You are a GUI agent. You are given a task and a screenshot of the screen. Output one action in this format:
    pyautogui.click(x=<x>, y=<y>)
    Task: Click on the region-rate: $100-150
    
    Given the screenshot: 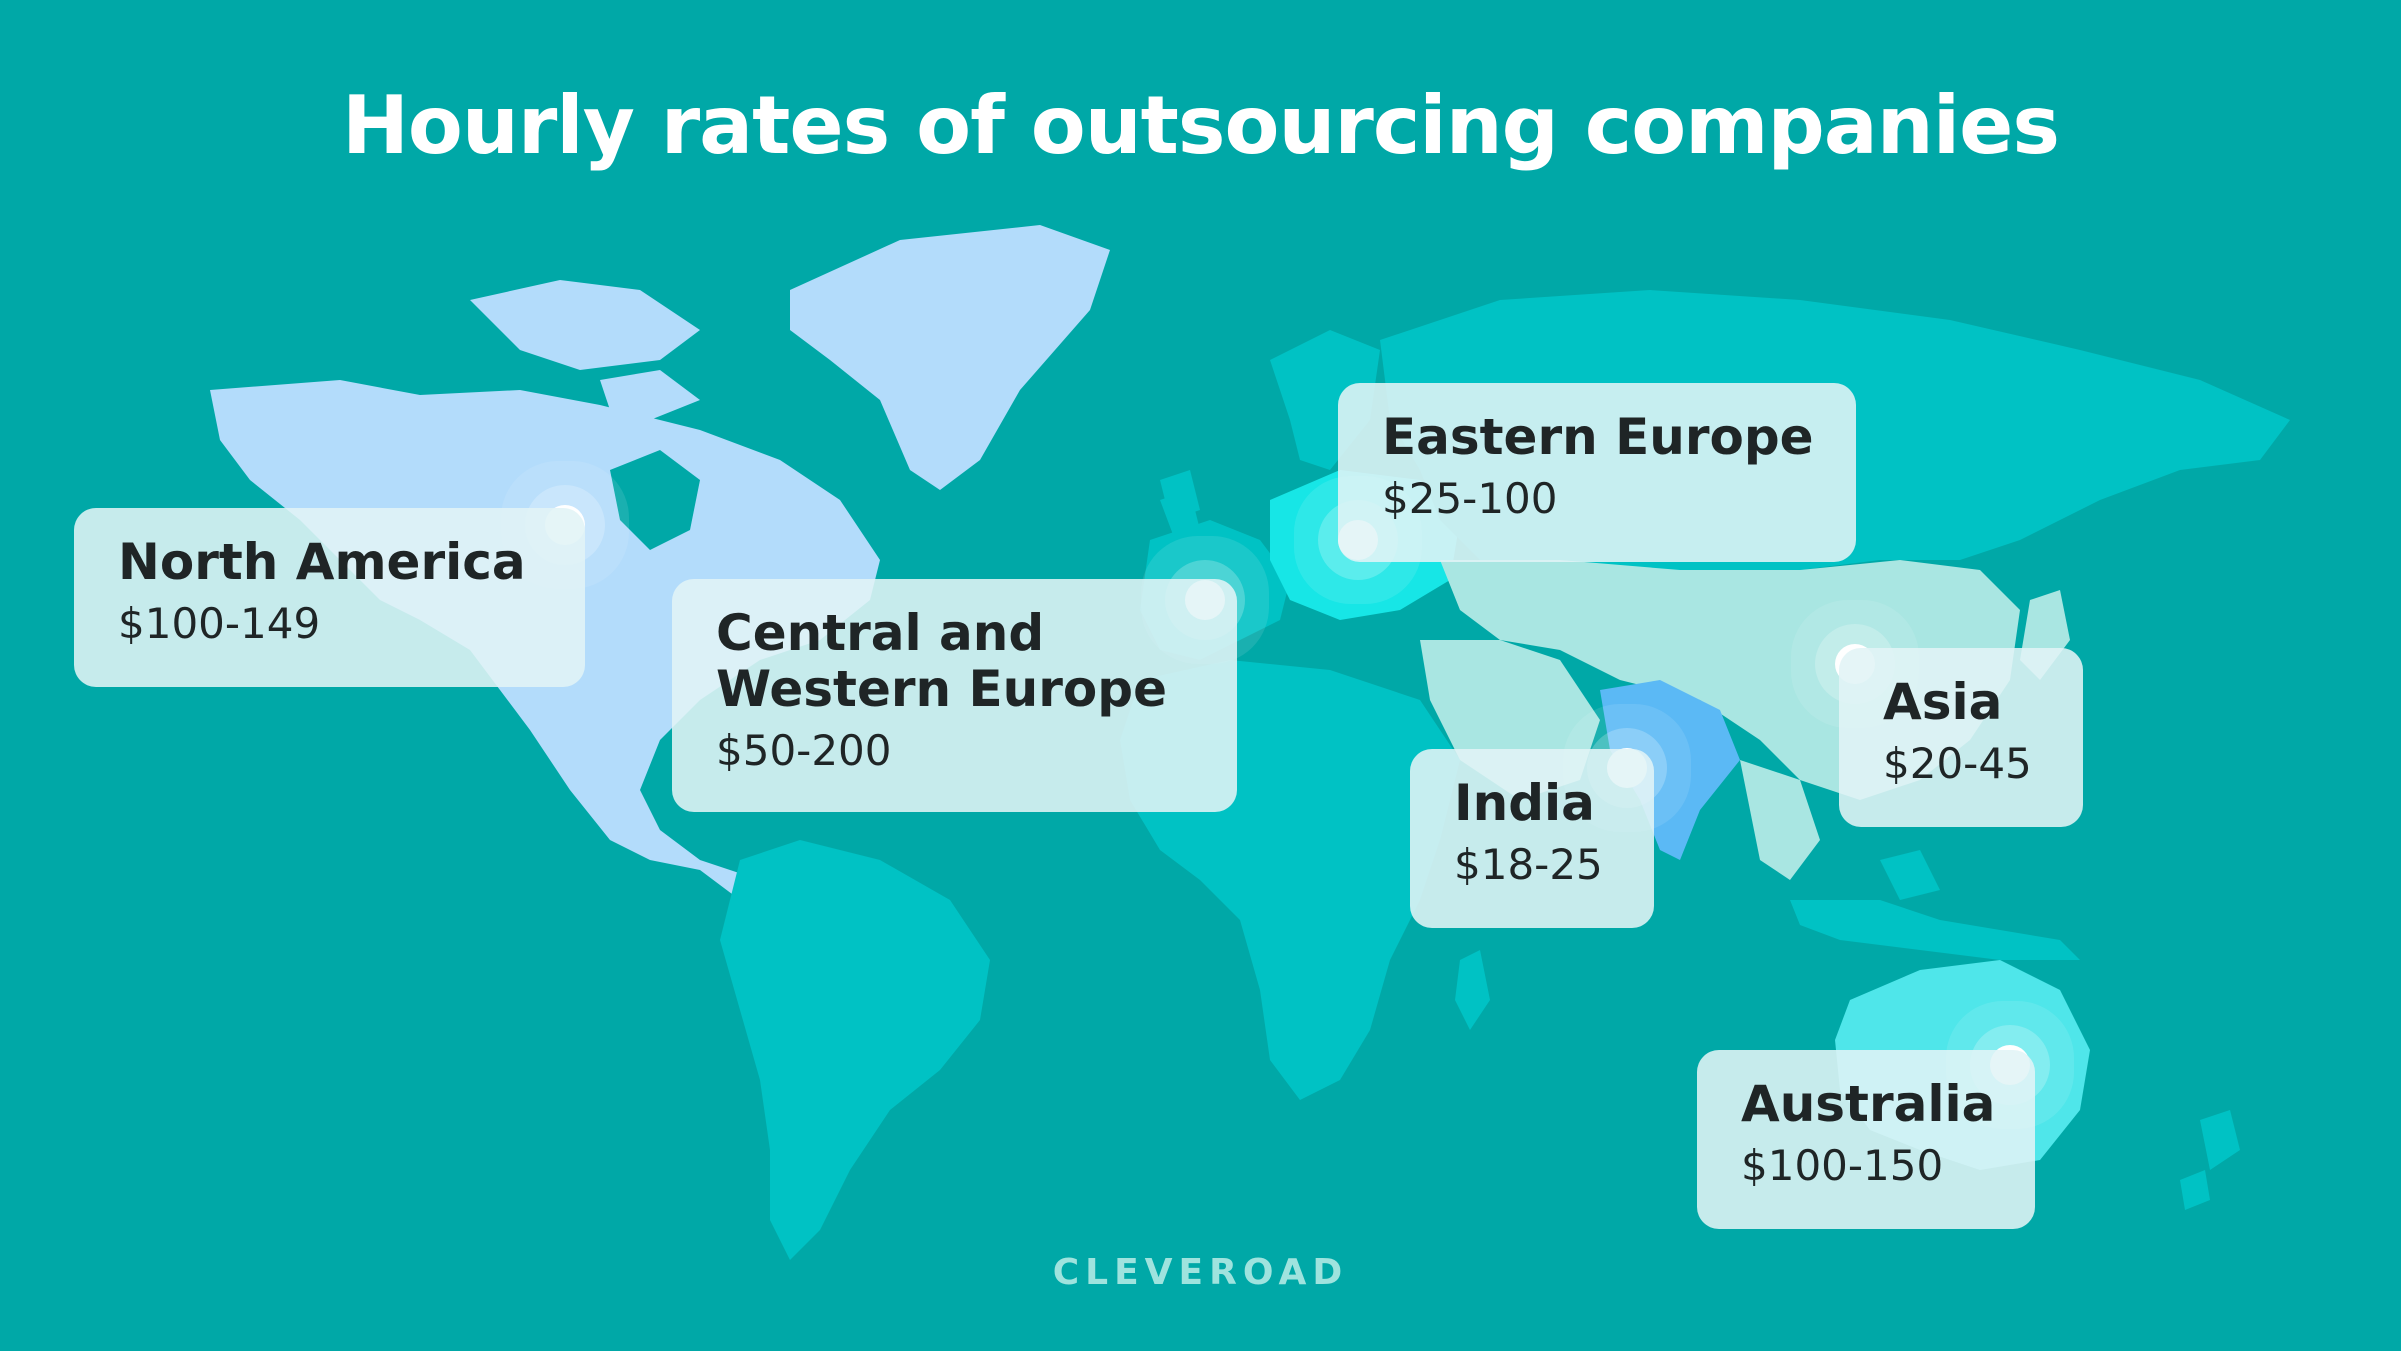 What is the action you would take?
    pyautogui.click(x=1842, y=1165)
    